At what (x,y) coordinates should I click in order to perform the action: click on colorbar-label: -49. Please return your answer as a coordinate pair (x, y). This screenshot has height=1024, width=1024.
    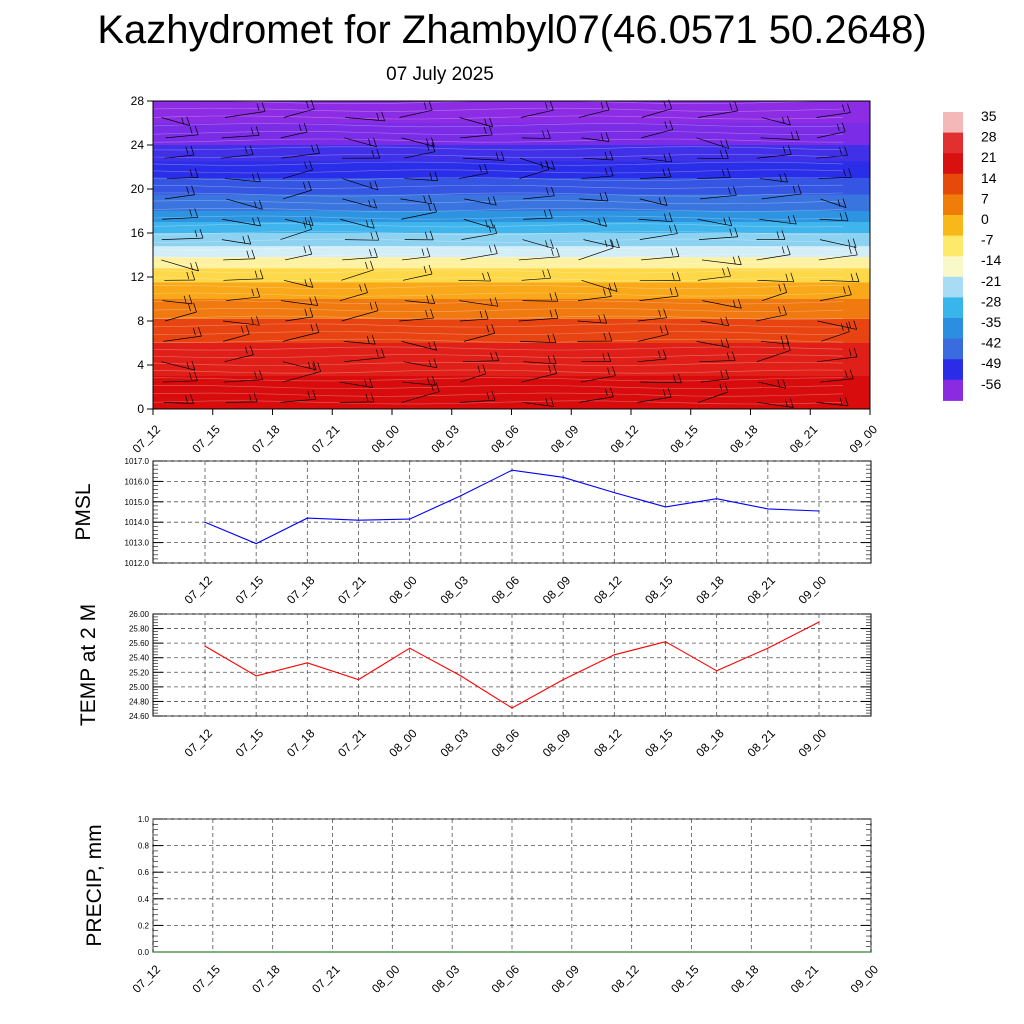
    Looking at the image, I should click on (991, 363).